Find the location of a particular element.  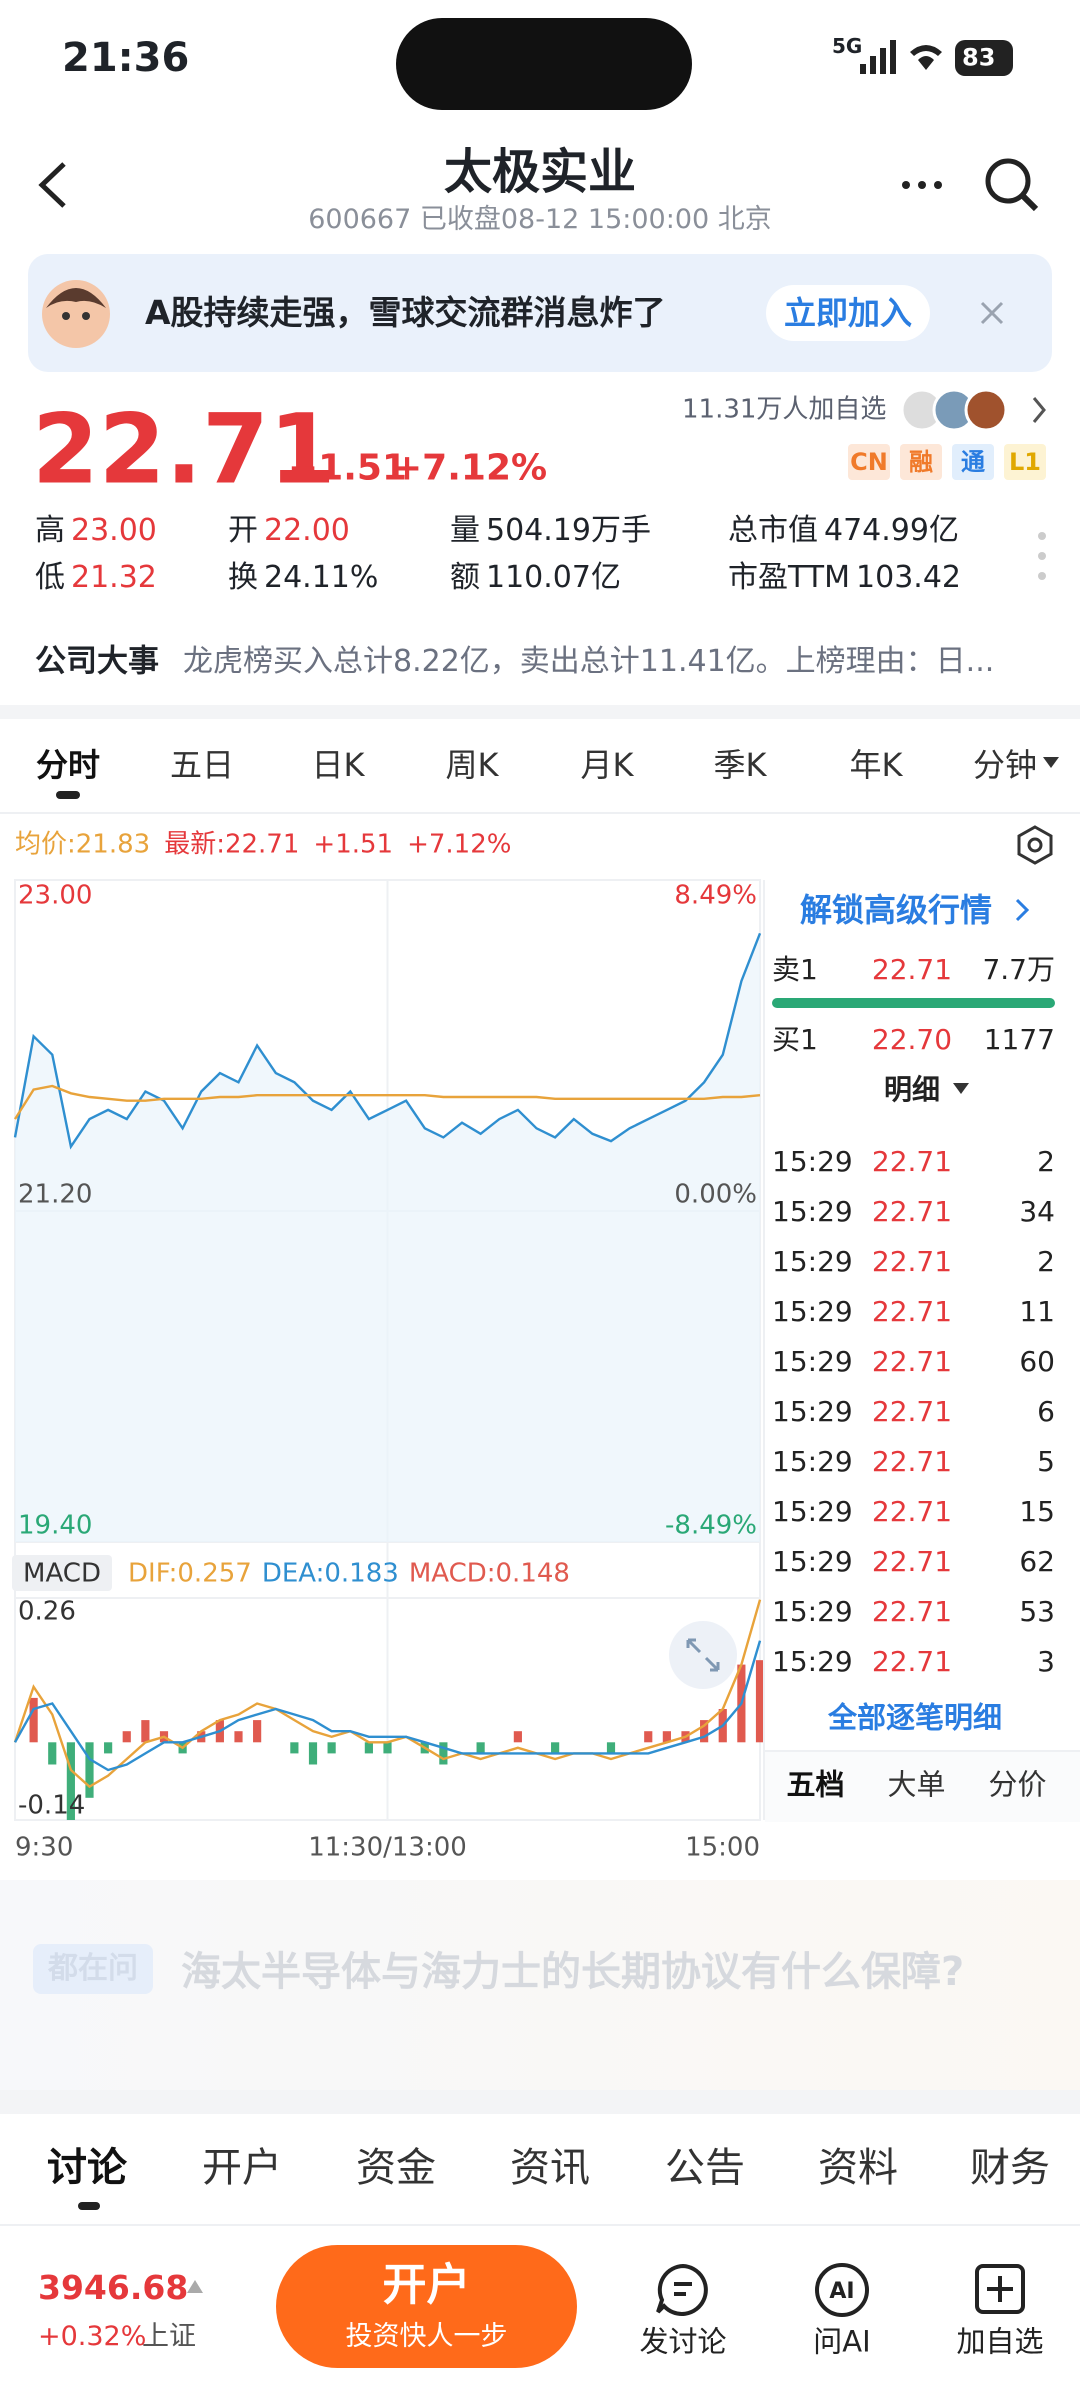

period-tab: 分时 is located at coordinates (67, 764).